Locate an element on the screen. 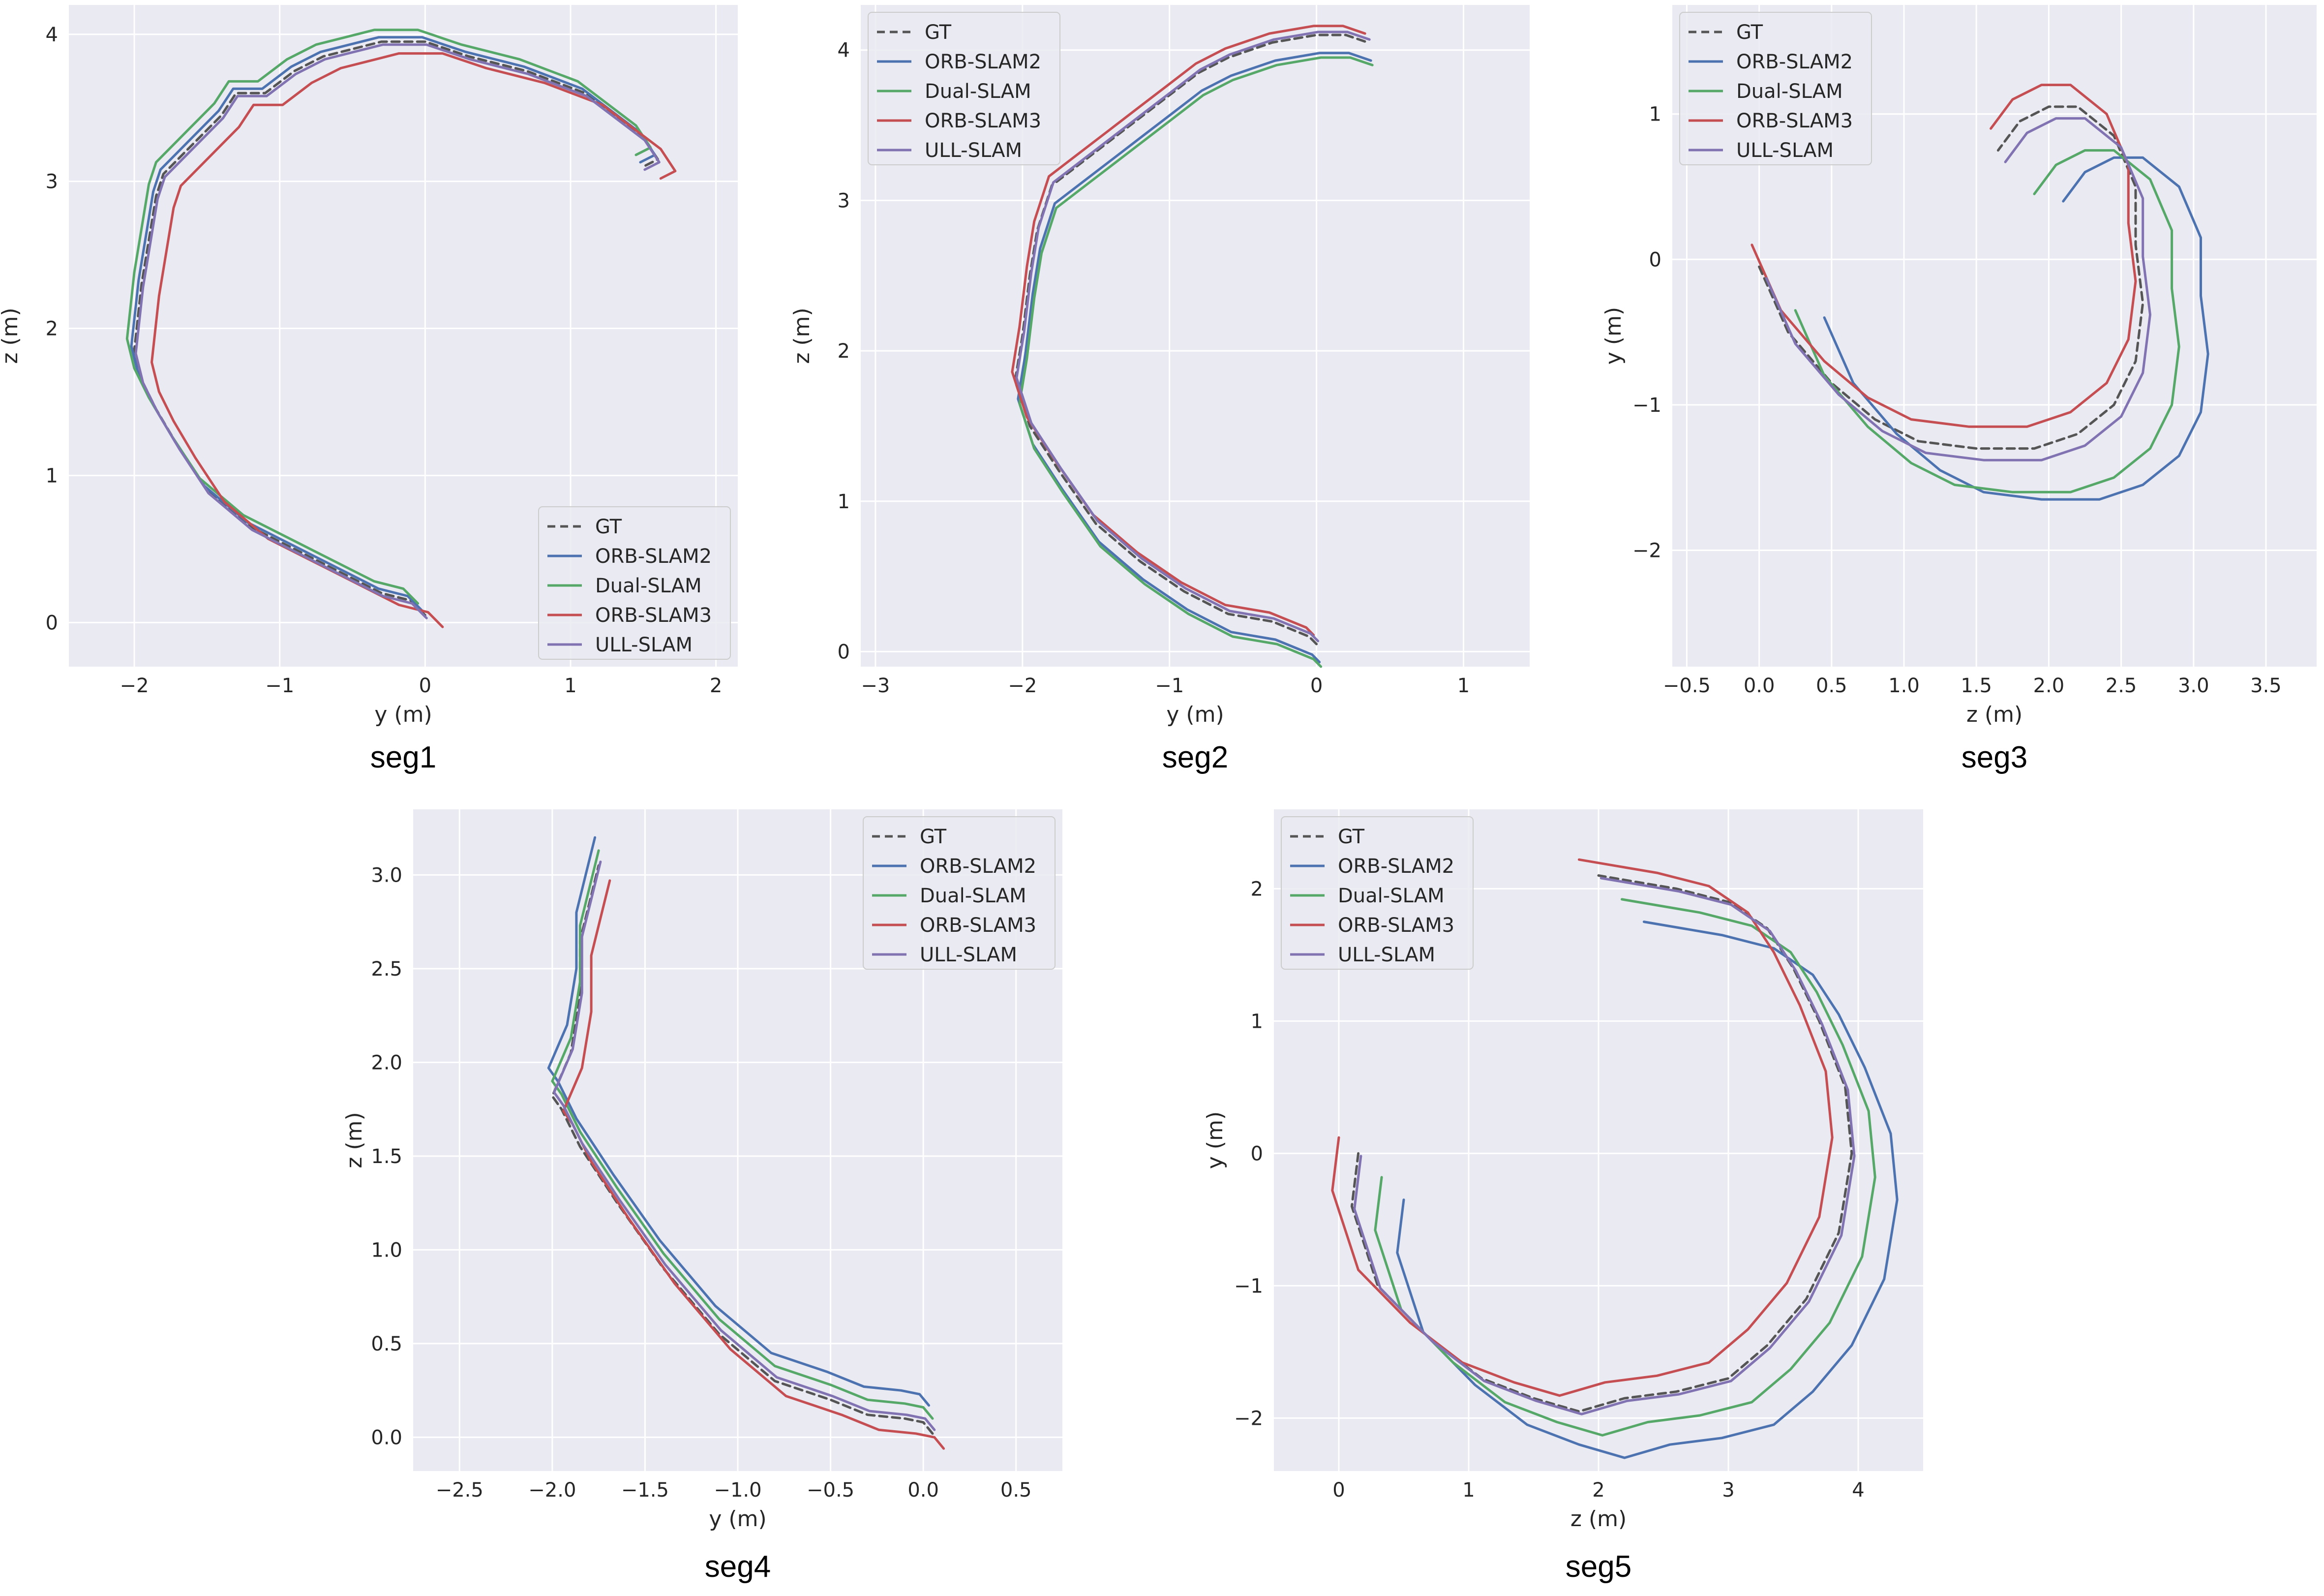 Image resolution: width=2324 pixels, height=1596 pixels. subplot-caption: seg4 is located at coordinates (738, 1567).